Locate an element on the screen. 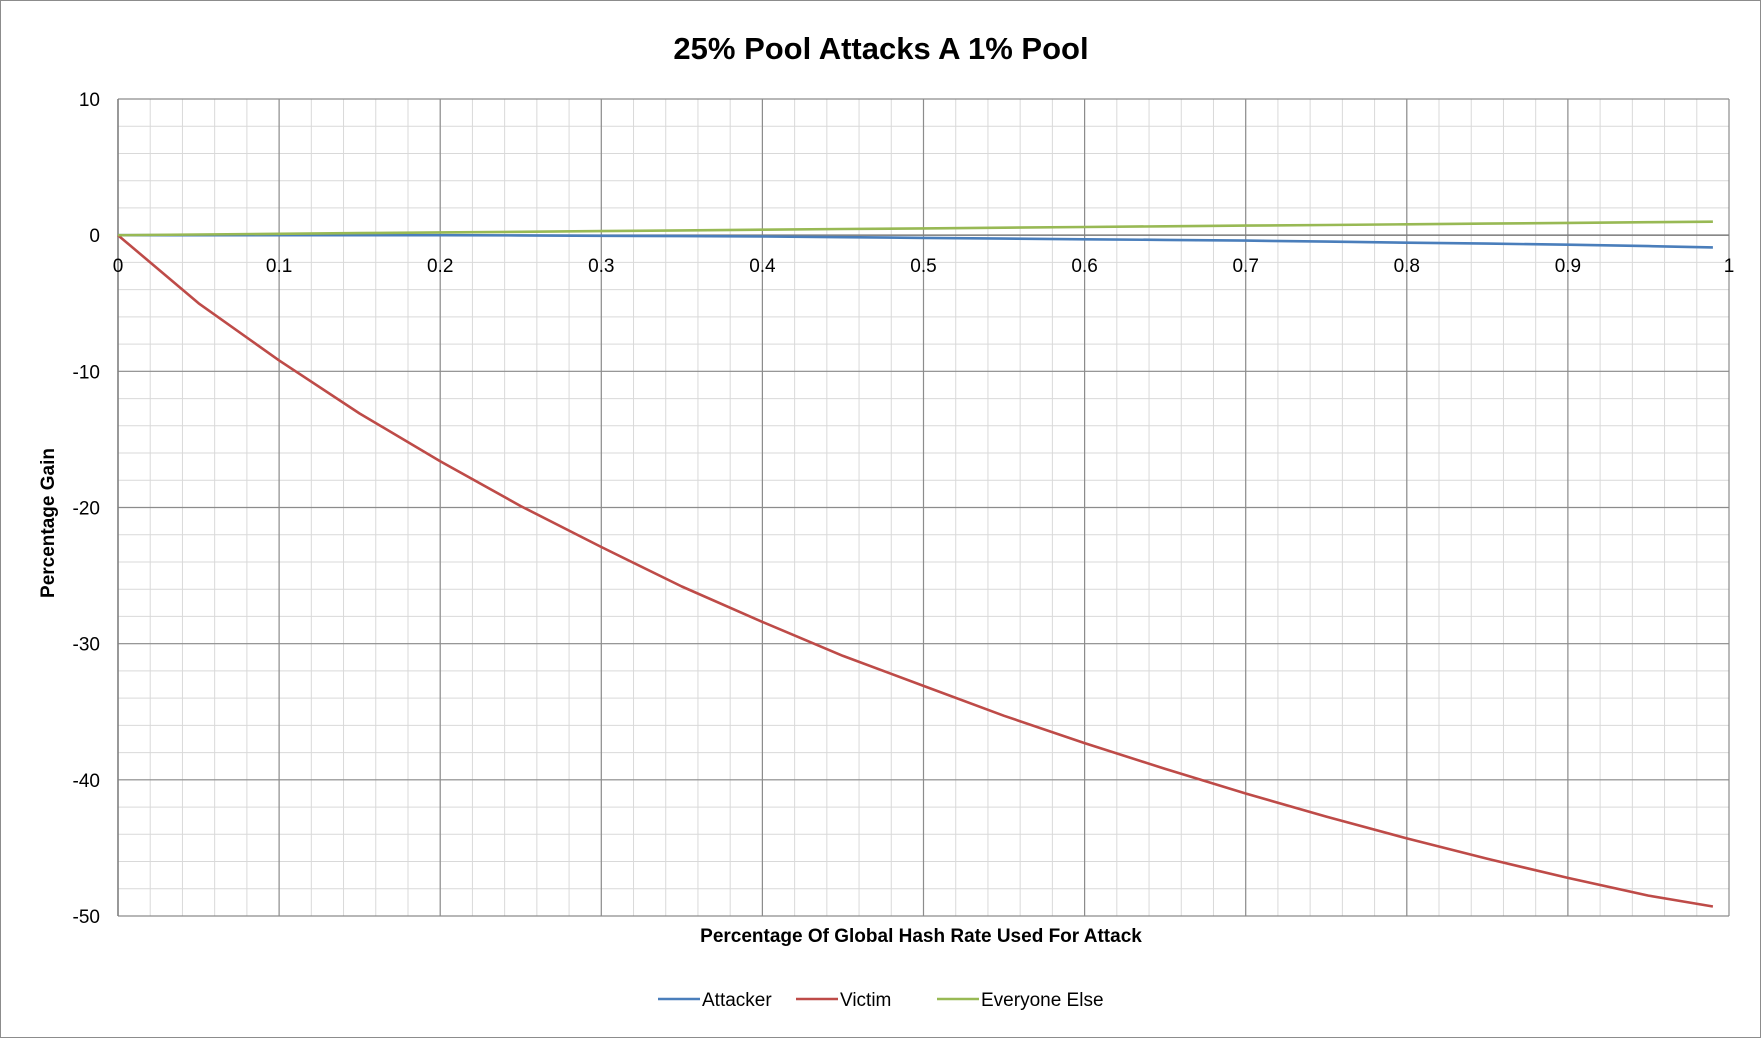 The height and width of the screenshot is (1044, 1761). x-tick-label: 0.4 is located at coordinates (762, 266).